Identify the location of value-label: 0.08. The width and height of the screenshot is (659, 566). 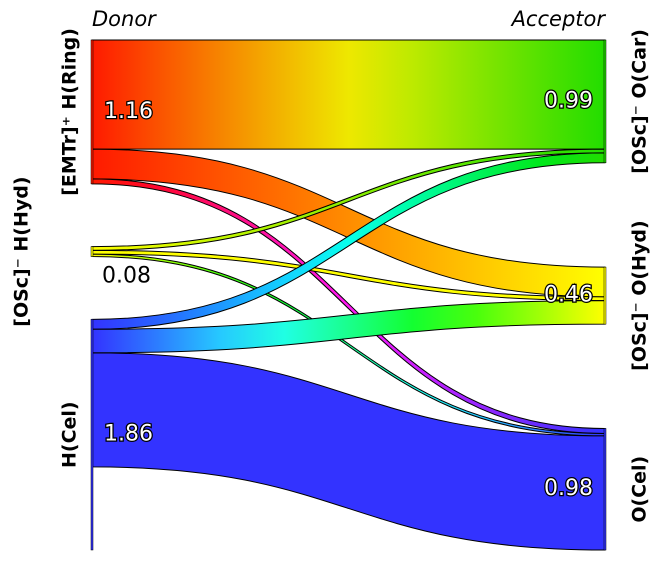
(126, 276).